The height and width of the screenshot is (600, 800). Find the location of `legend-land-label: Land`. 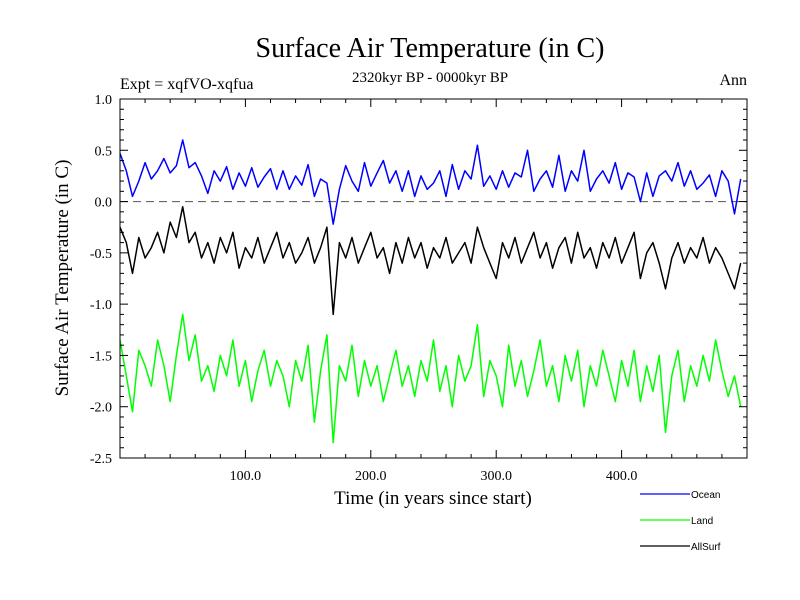

legend-land-label: Land is located at coordinates (702, 521).